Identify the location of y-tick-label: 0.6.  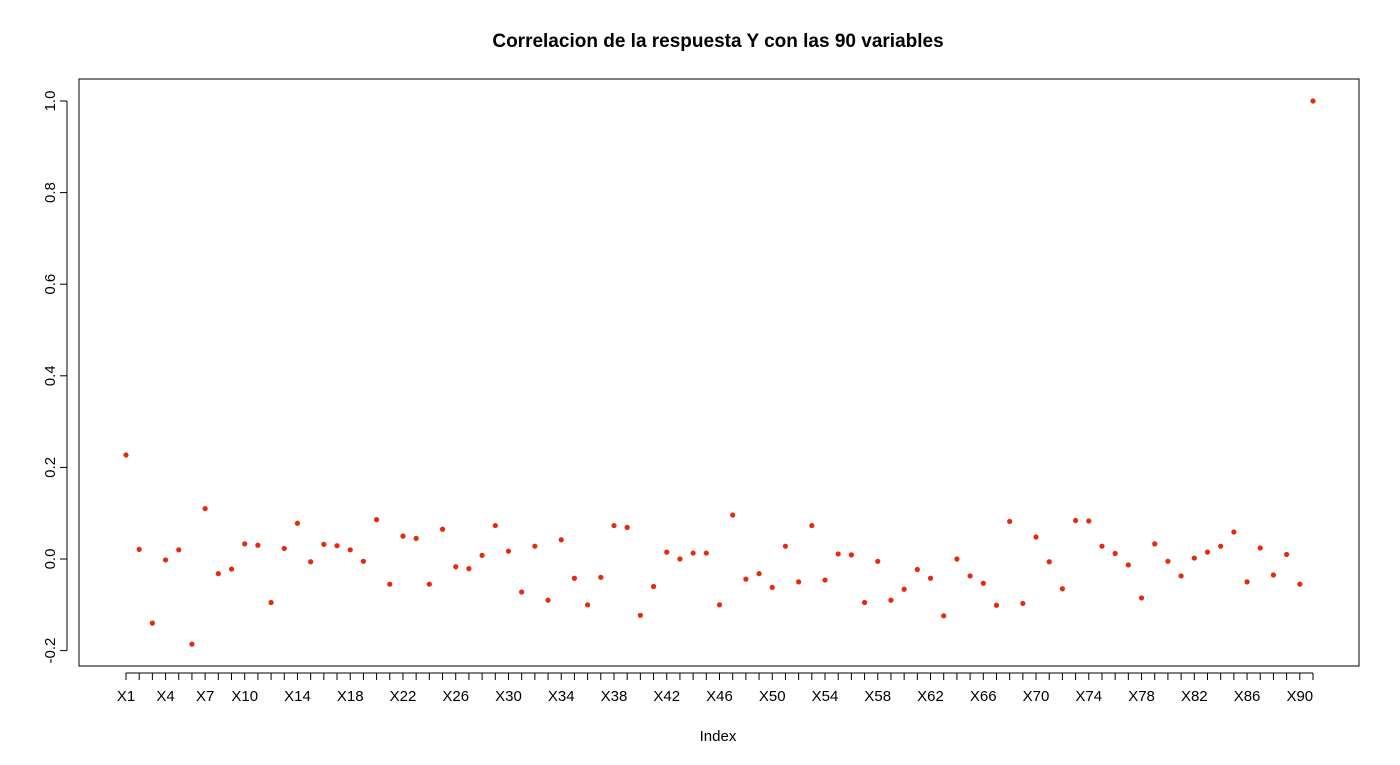
(50, 284).